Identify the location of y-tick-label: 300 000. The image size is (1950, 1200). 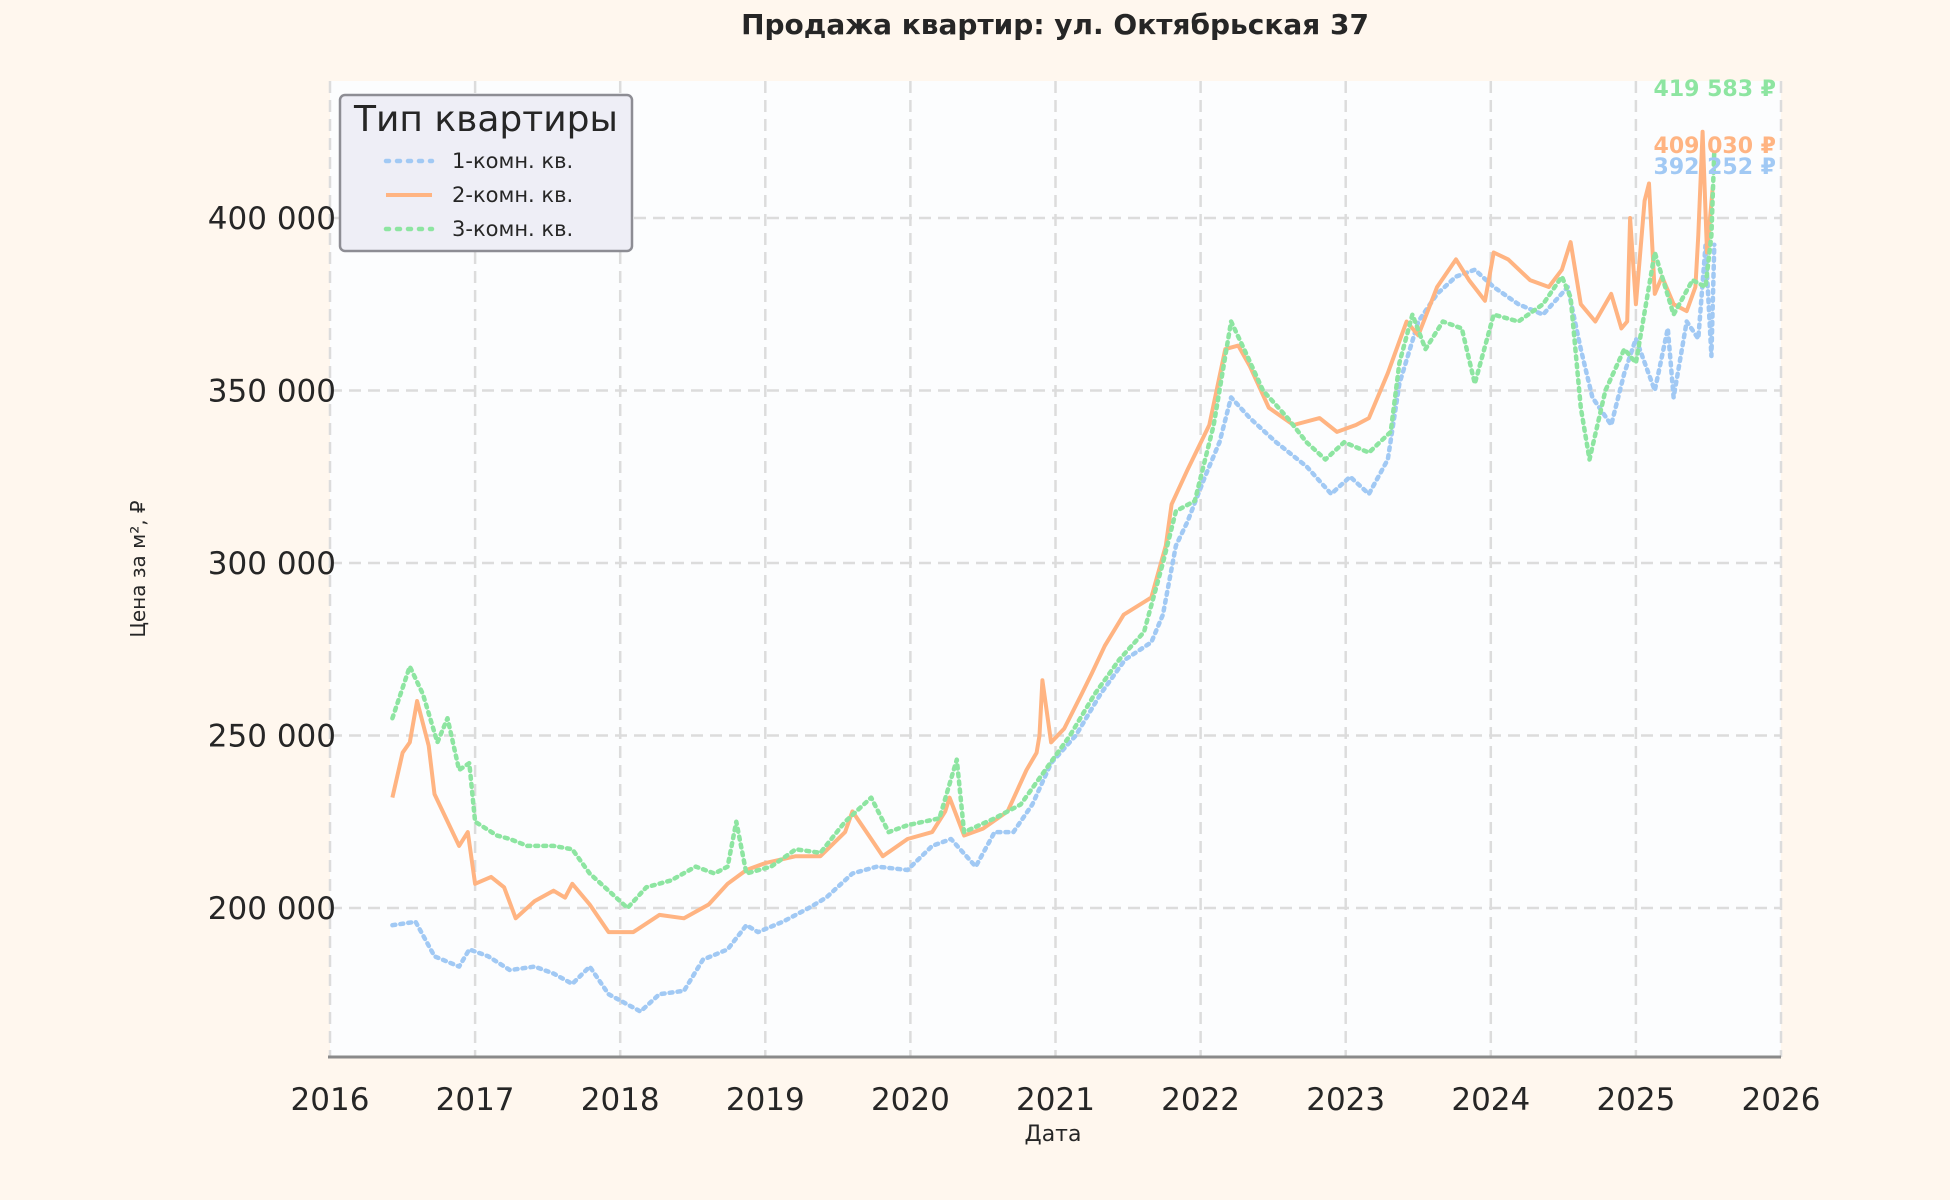
(272, 564).